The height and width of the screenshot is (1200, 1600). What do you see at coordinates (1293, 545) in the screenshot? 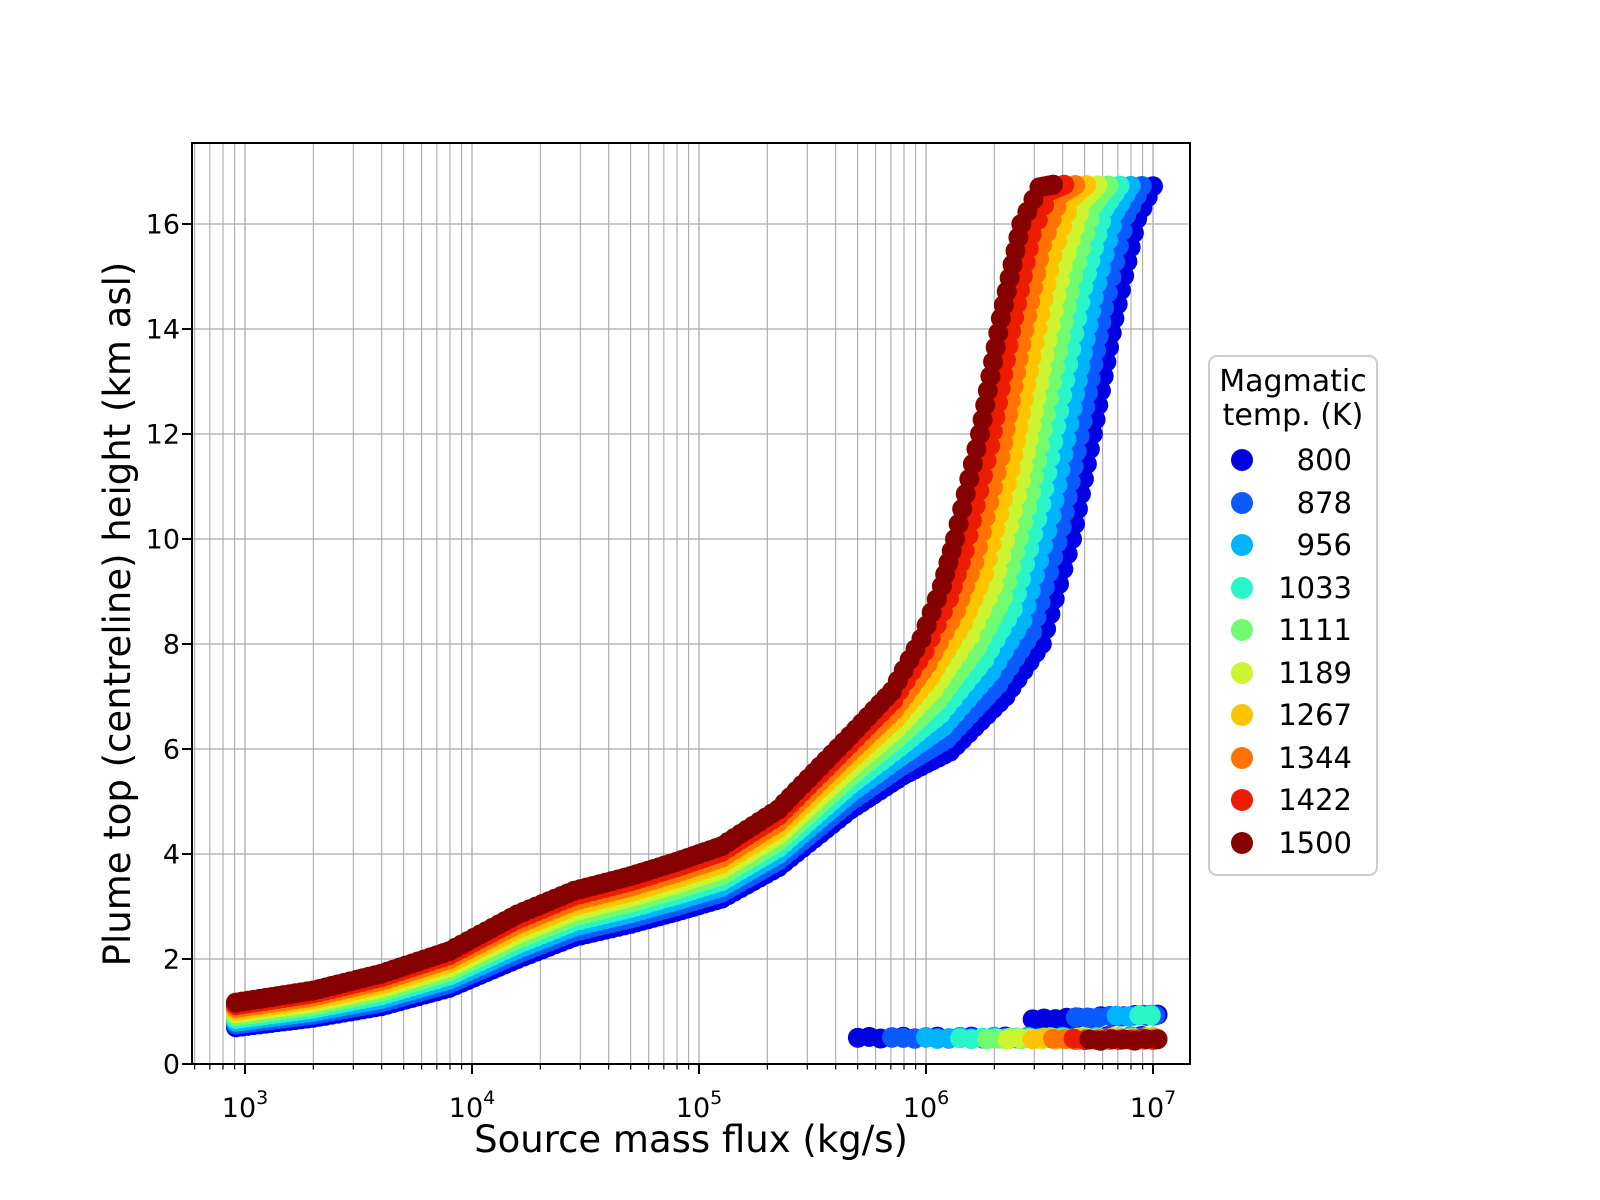
I see `legend-entry-956: 956` at bounding box center [1293, 545].